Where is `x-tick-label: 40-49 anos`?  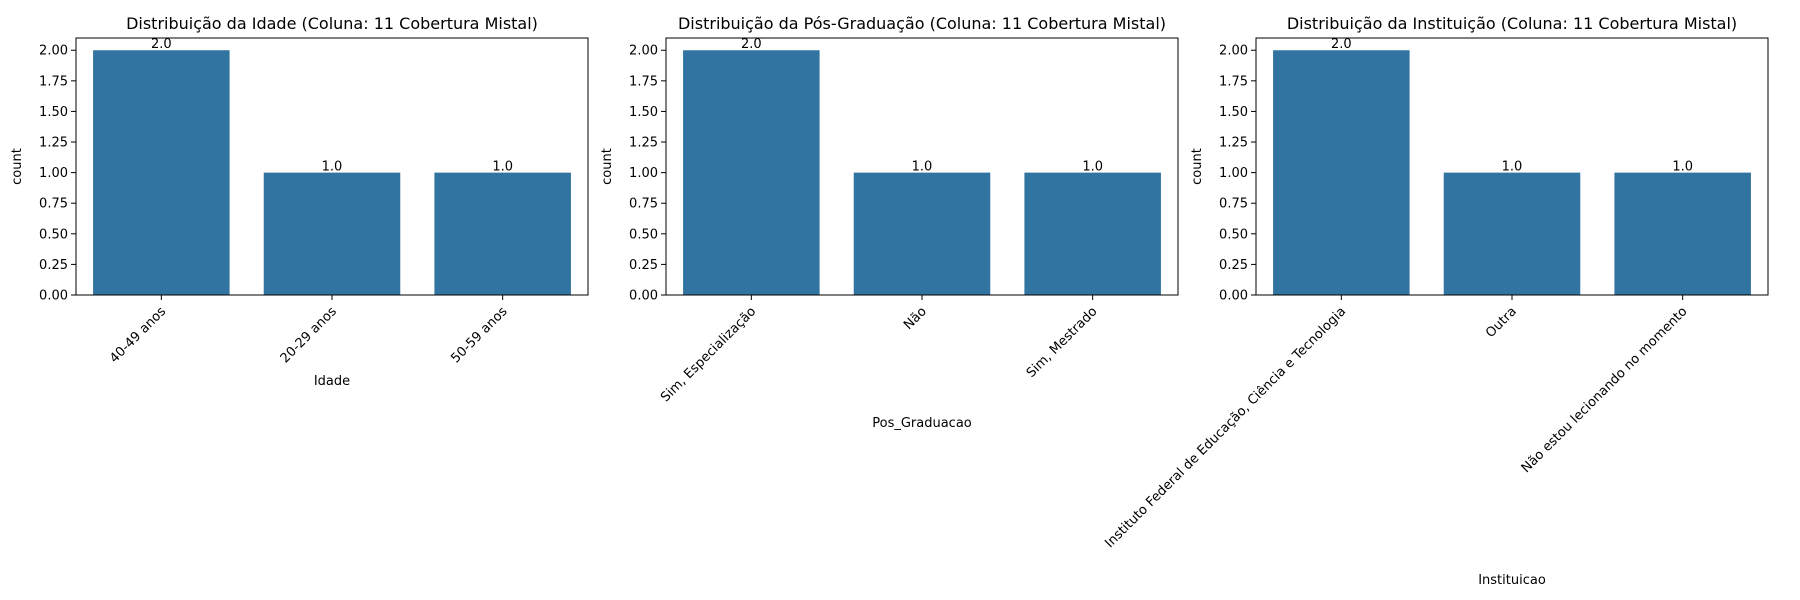 x-tick-label: 40-49 anos is located at coordinates (138, 335).